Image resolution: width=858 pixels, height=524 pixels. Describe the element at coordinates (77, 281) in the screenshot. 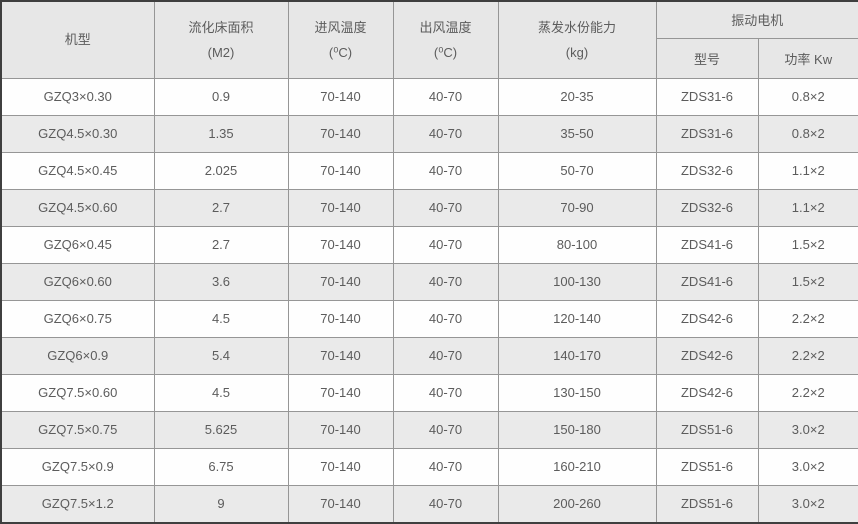

I see `model-cell: GZQ6×0.60` at that location.